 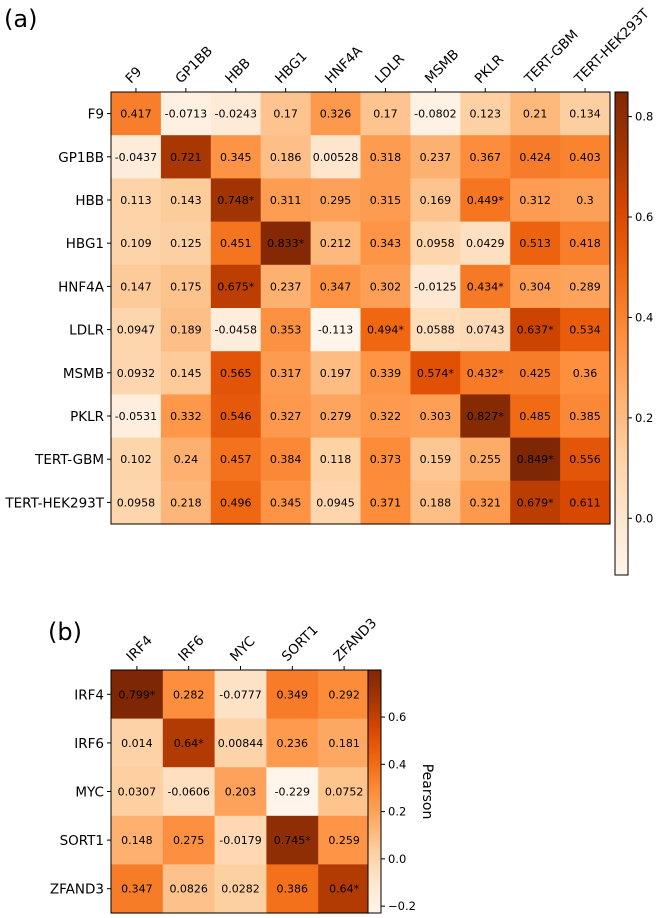 What do you see at coordinates (585, 373) in the screenshot?
I see `cell-value-label: 0.36` at bounding box center [585, 373].